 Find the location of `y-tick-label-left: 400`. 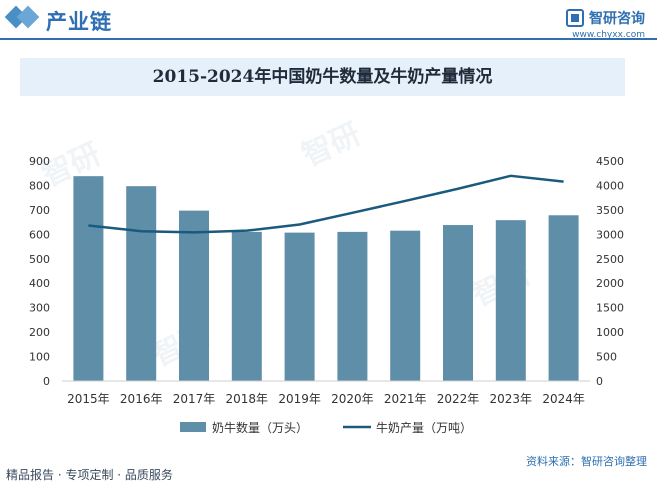

y-tick-label-left: 400 is located at coordinates (39, 283).